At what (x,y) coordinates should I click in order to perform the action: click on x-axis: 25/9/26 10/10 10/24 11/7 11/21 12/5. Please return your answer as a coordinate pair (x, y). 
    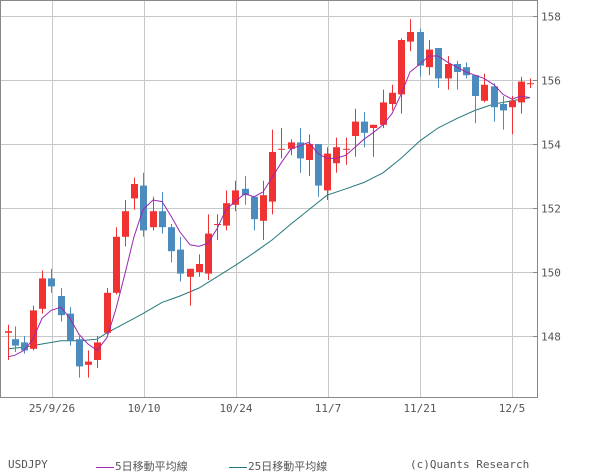
    Looking at the image, I should click on (277, 408).